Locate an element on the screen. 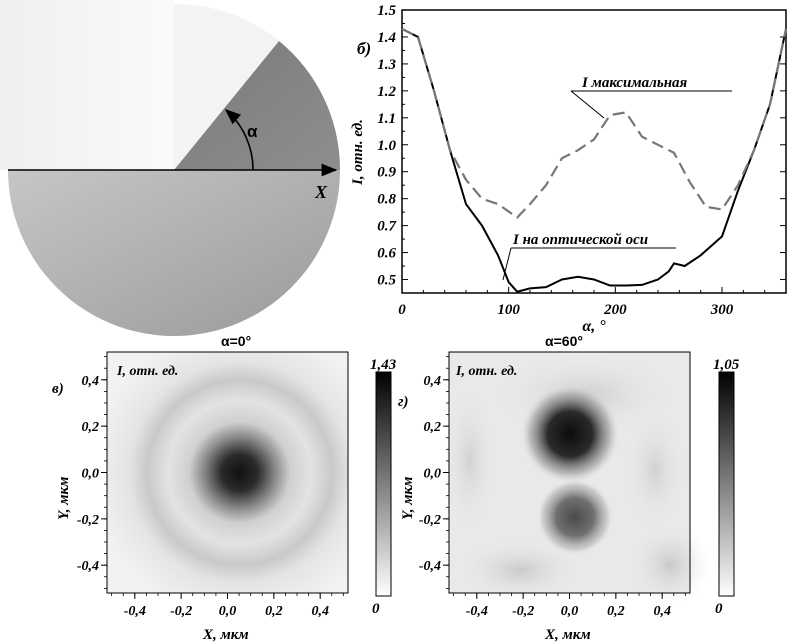 This screenshot has height=643, width=790. panel-g-title: α=60° is located at coordinates (564, 341).